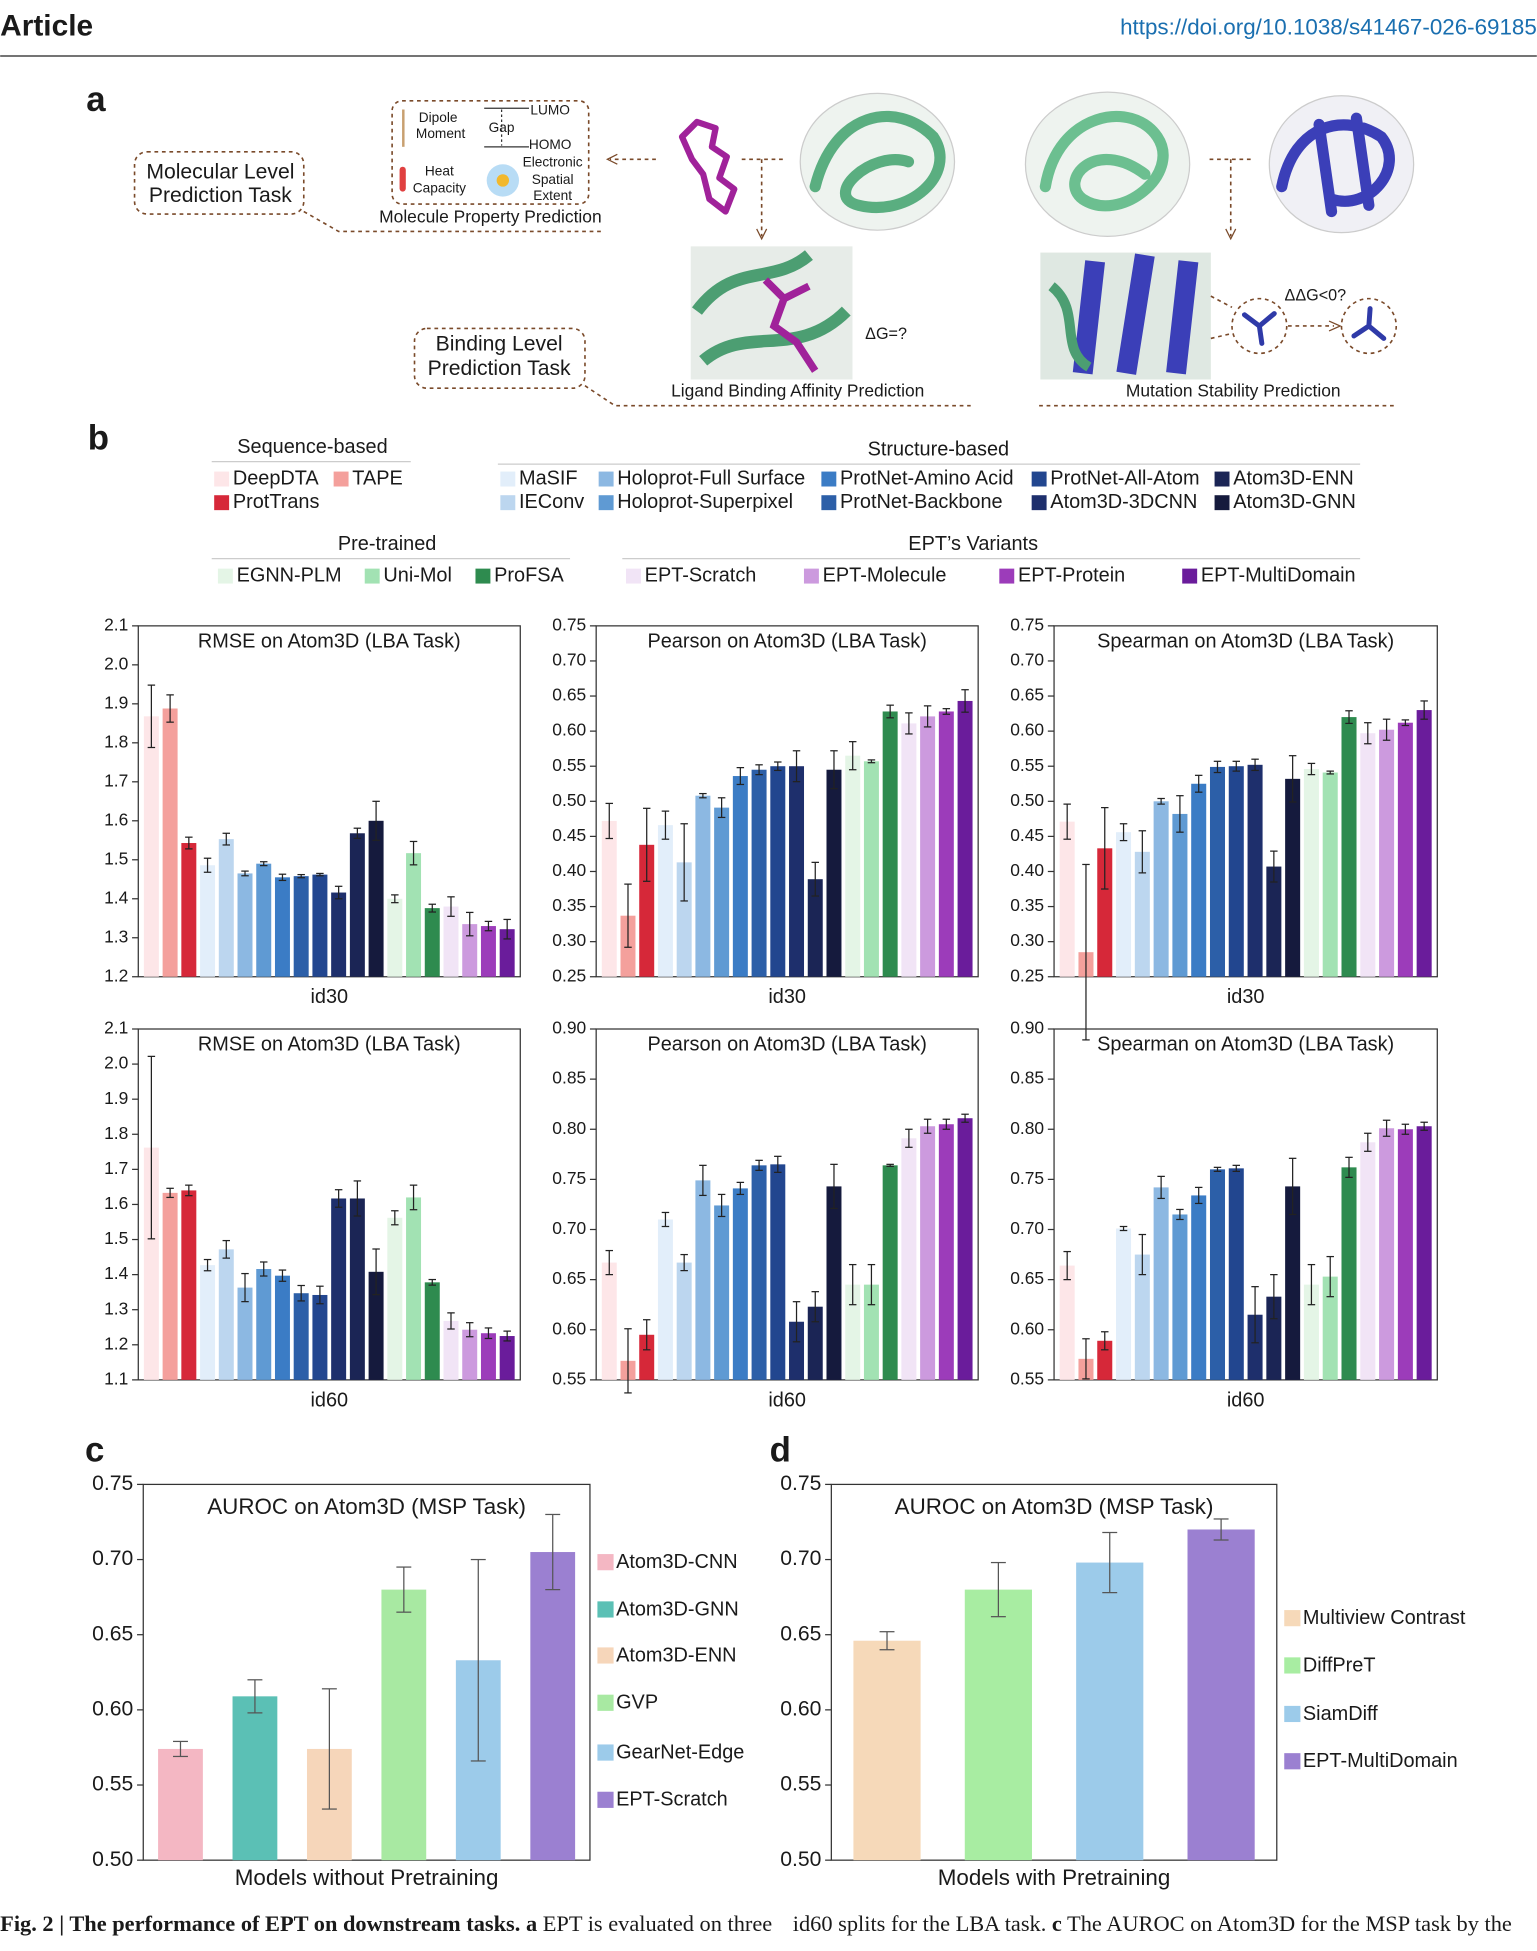 The image size is (1537, 1951). Describe the element at coordinates (1380, 1761) in the screenshot. I see `legend-label: EPT-MultiDomain` at that location.